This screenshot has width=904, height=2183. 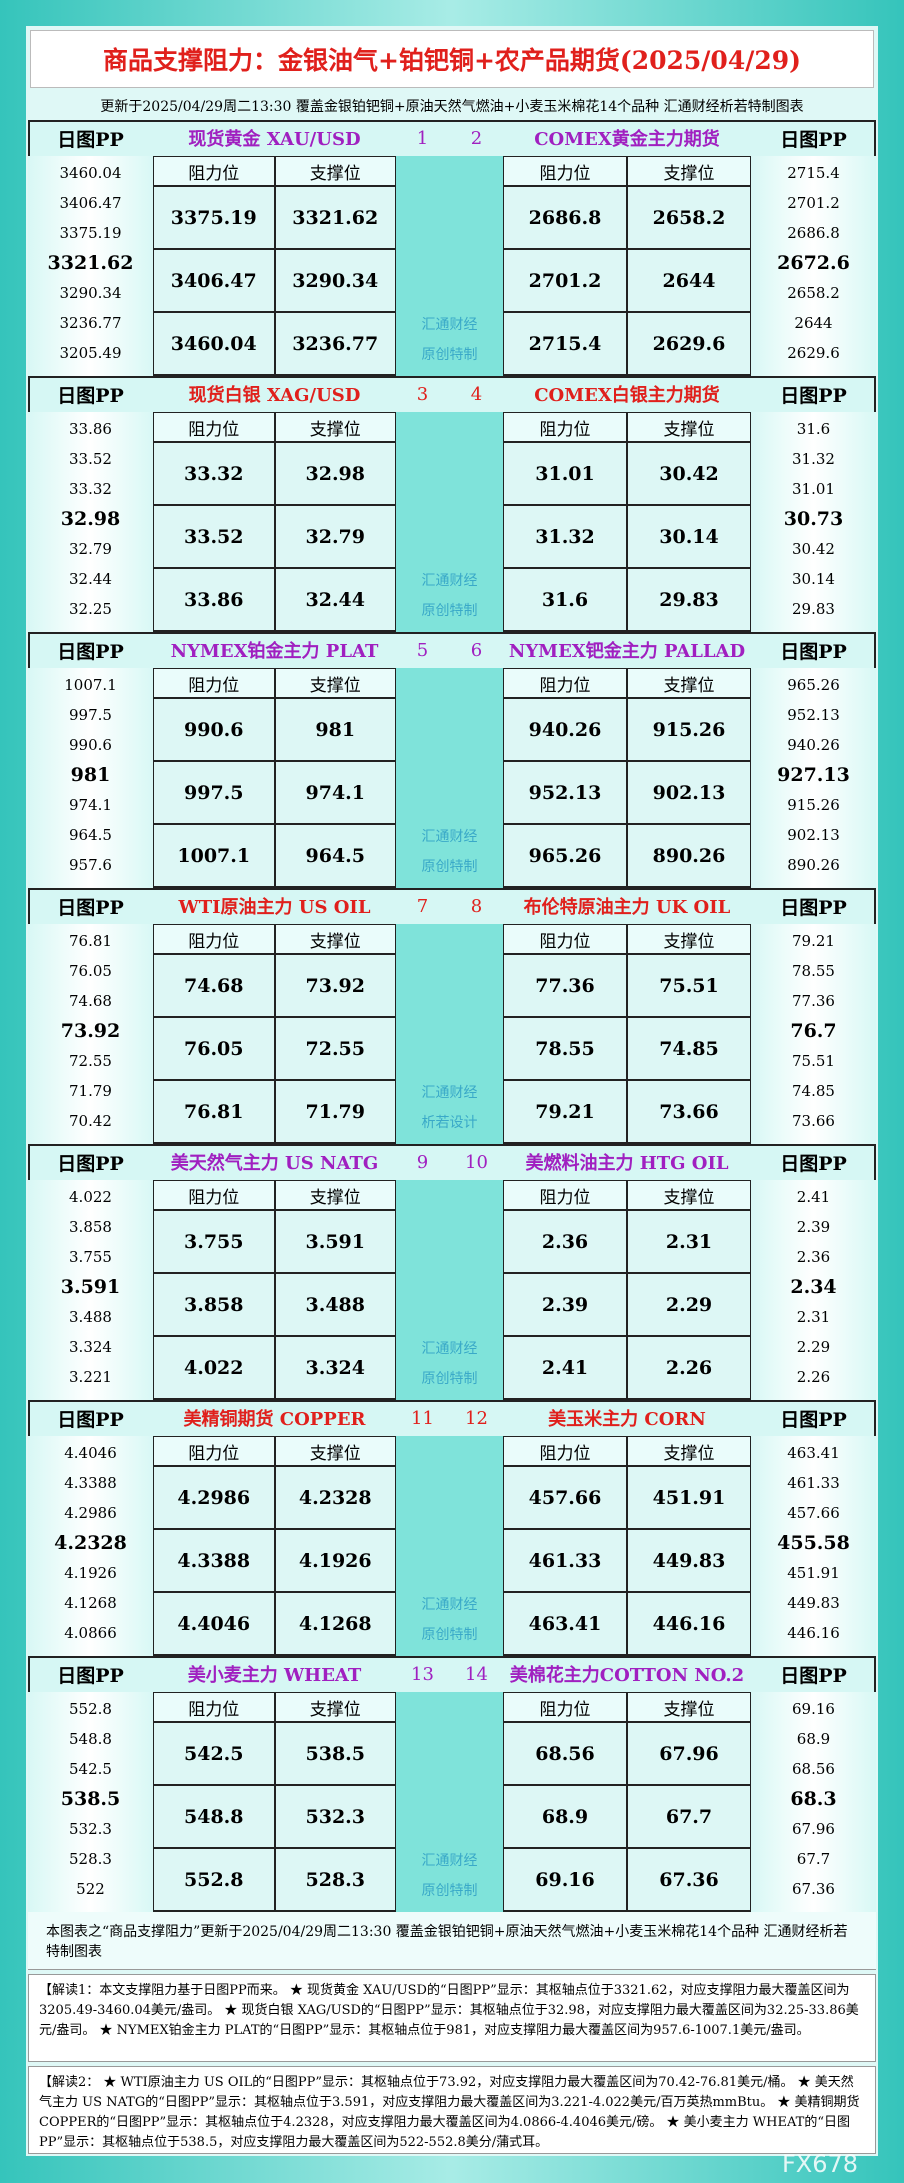 I want to click on pp-value: 31.32, so click(x=813, y=459).